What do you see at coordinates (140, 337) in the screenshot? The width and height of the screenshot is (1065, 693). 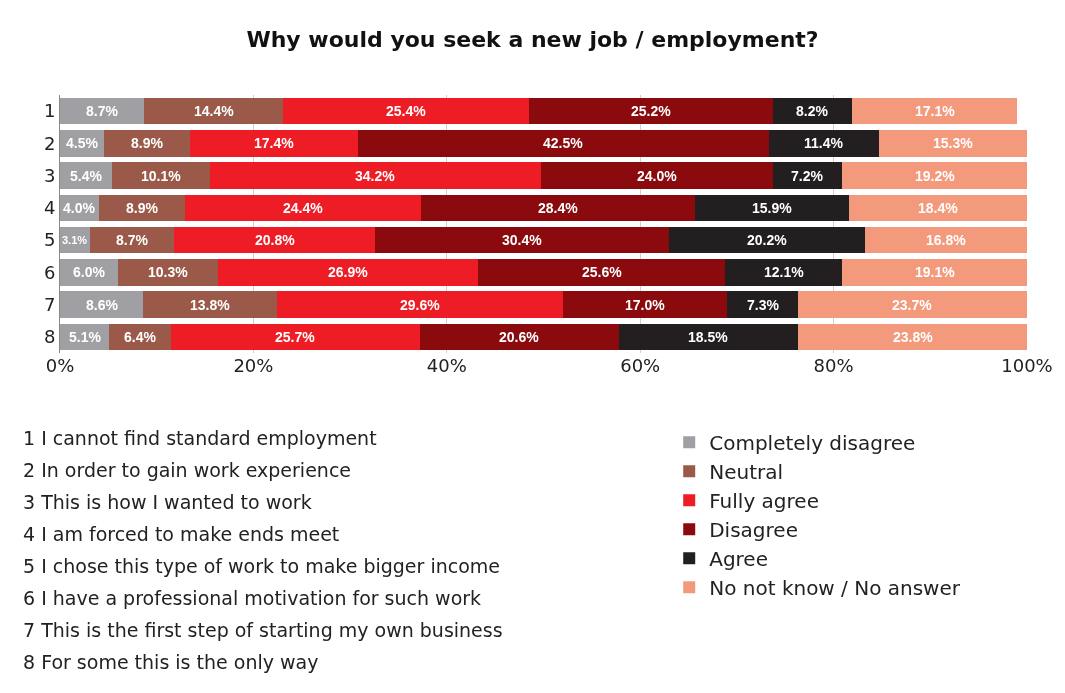 I see `data-label: 6.4%` at bounding box center [140, 337].